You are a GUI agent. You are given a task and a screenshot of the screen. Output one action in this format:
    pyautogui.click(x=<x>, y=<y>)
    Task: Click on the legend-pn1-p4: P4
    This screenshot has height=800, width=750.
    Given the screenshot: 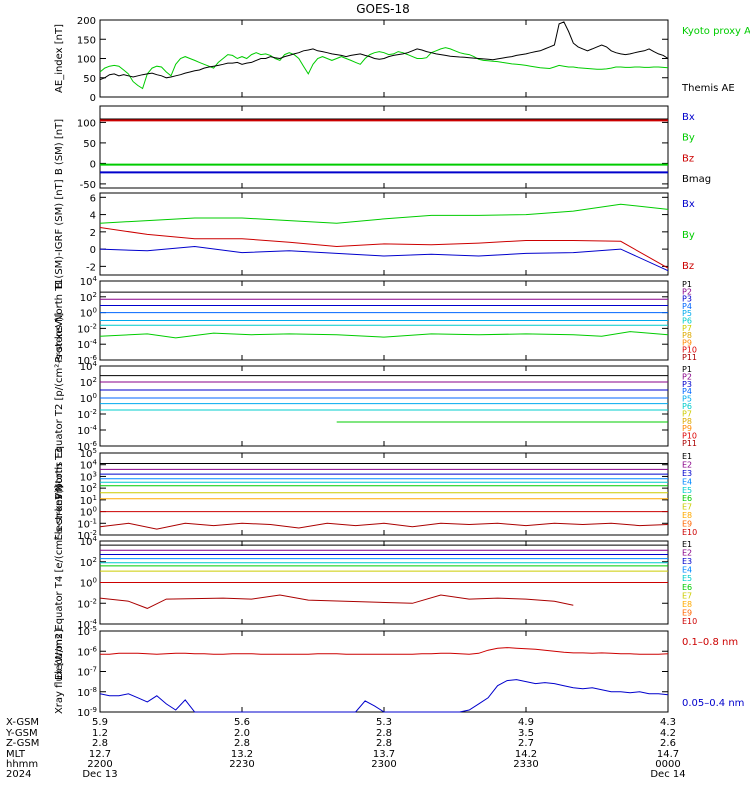 What is the action you would take?
    pyautogui.click(x=687, y=306)
    